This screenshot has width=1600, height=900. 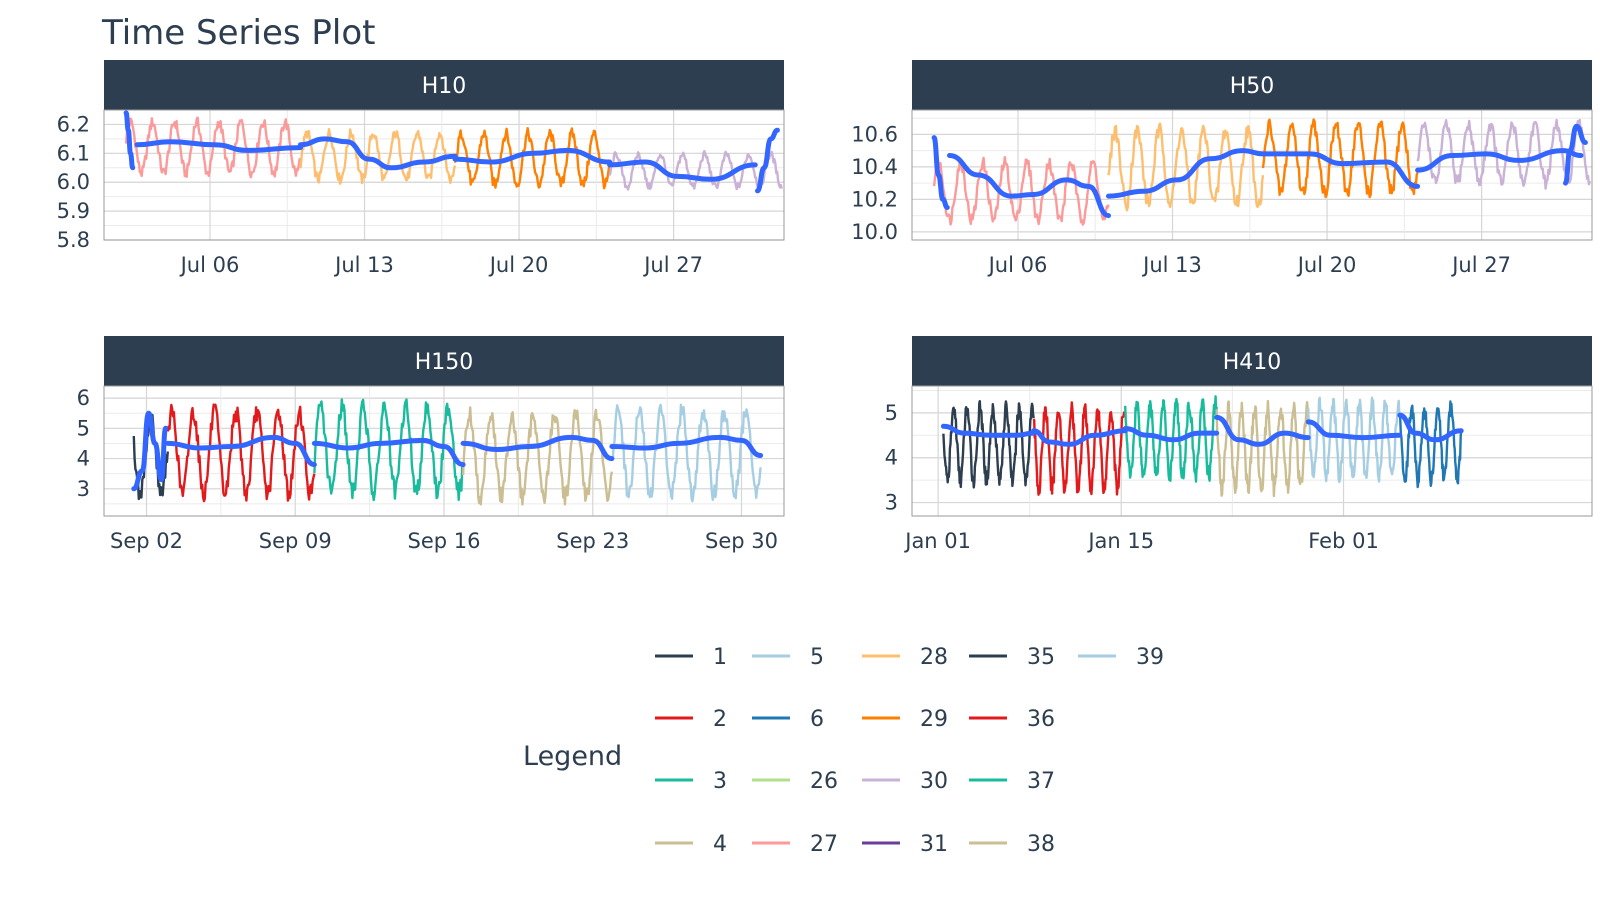 I want to click on facet-strip-label: H410, so click(x=1252, y=362).